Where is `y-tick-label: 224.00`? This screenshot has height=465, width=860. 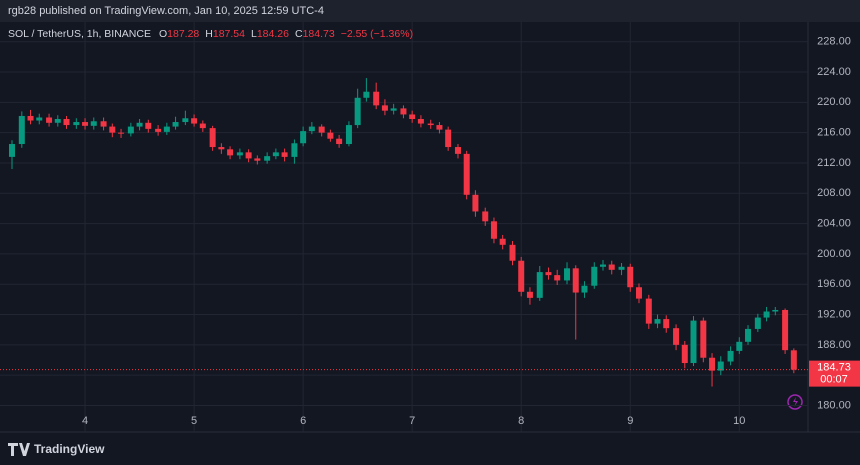 y-tick-label: 224.00 is located at coordinates (834, 72).